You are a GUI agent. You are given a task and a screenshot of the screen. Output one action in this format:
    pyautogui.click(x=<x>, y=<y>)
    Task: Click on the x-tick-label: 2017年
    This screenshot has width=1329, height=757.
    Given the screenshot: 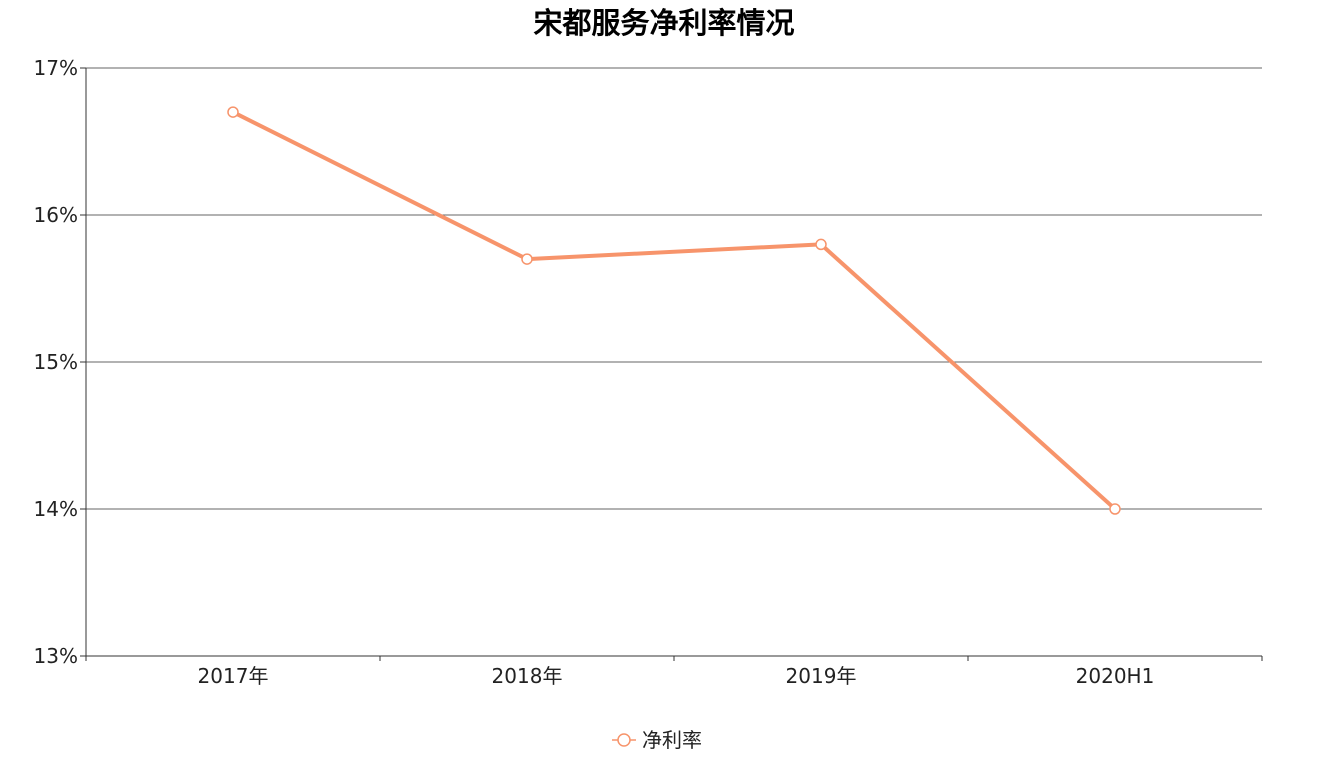 What is the action you would take?
    pyautogui.click(x=233, y=676)
    